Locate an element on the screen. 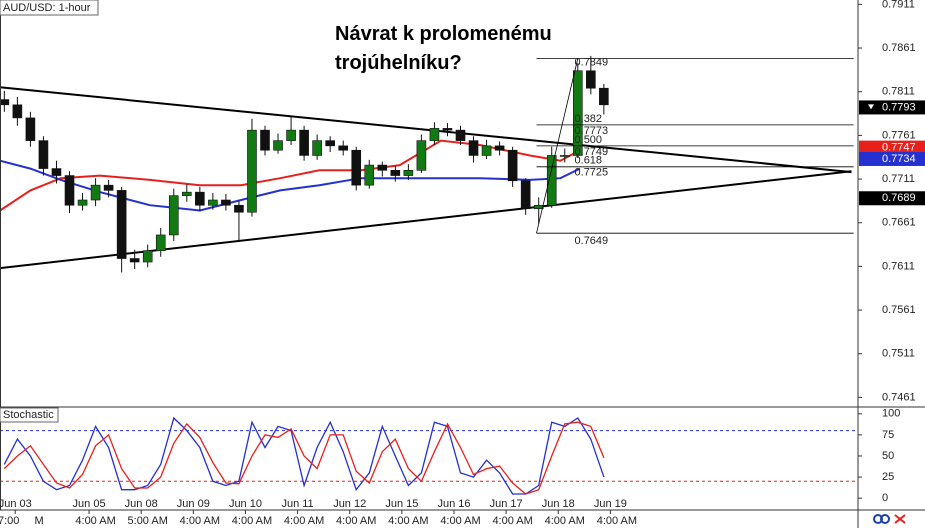 This screenshot has width=925, height=528. x-tick-label: Jun 05 is located at coordinates (89, 504).